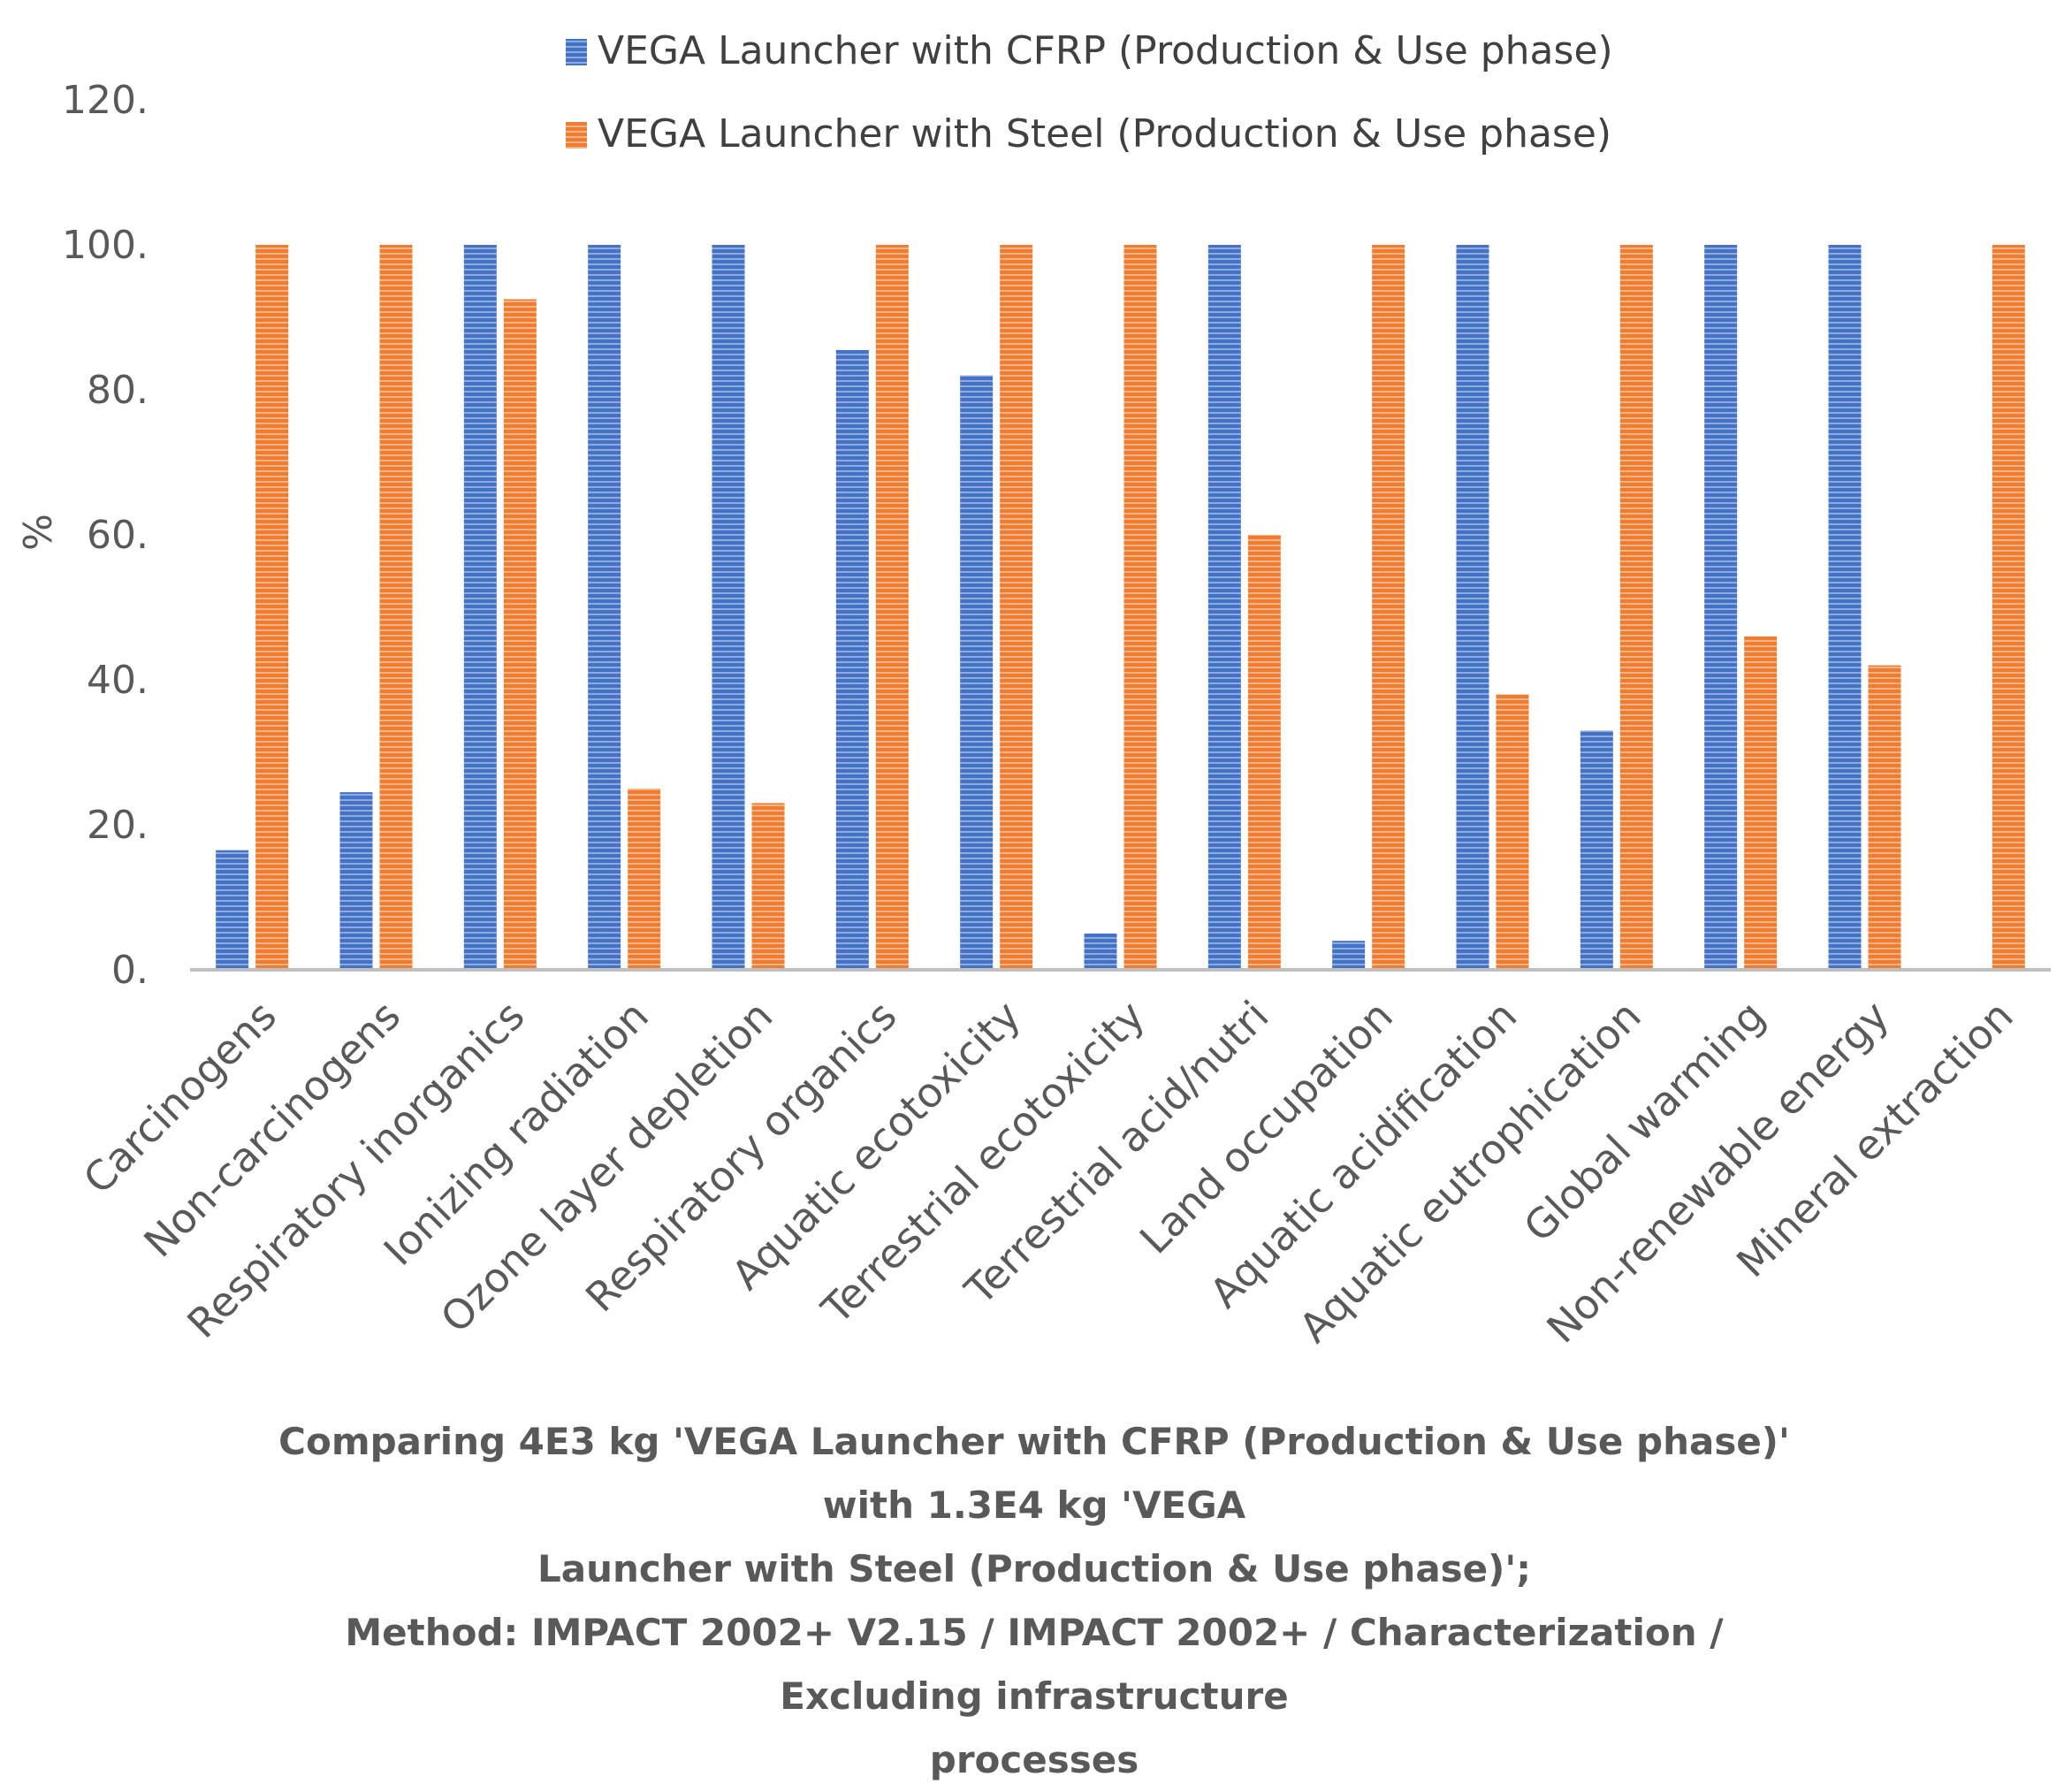  What do you see at coordinates (38, 532) in the screenshot?
I see `y-axis-label: %` at bounding box center [38, 532].